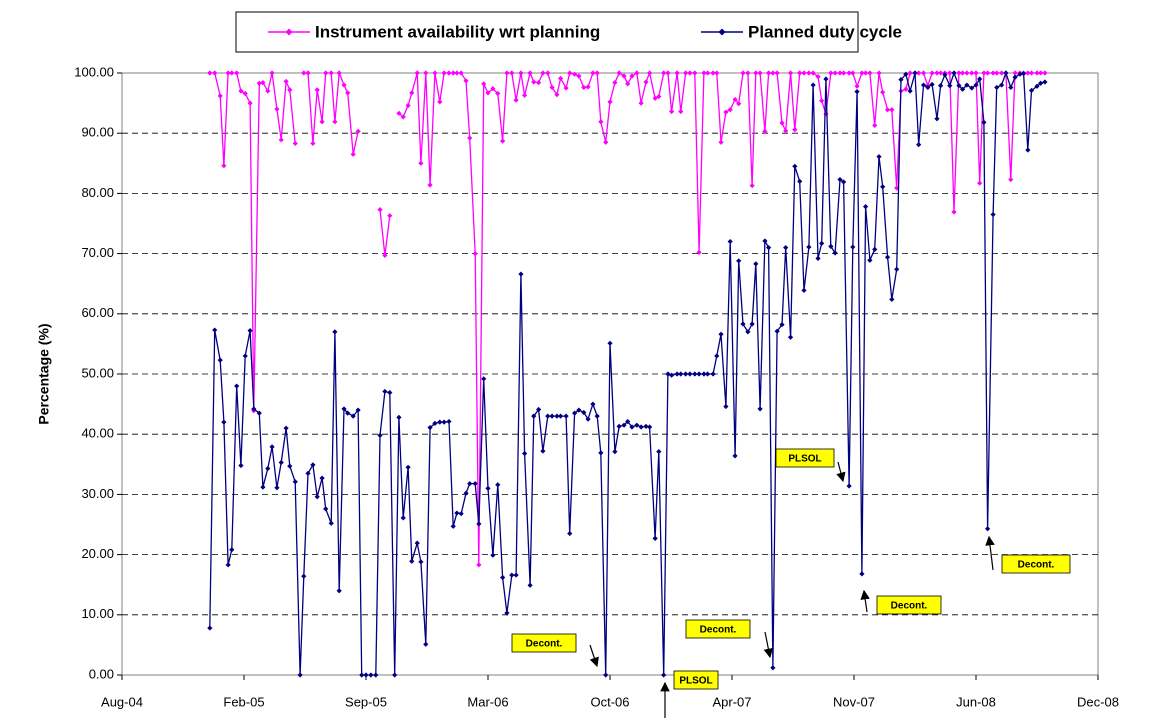 Image resolution: width=1171 pixels, height=725 pixels. I want to click on legend-label: Instrument availability wrt planning, so click(457, 31).